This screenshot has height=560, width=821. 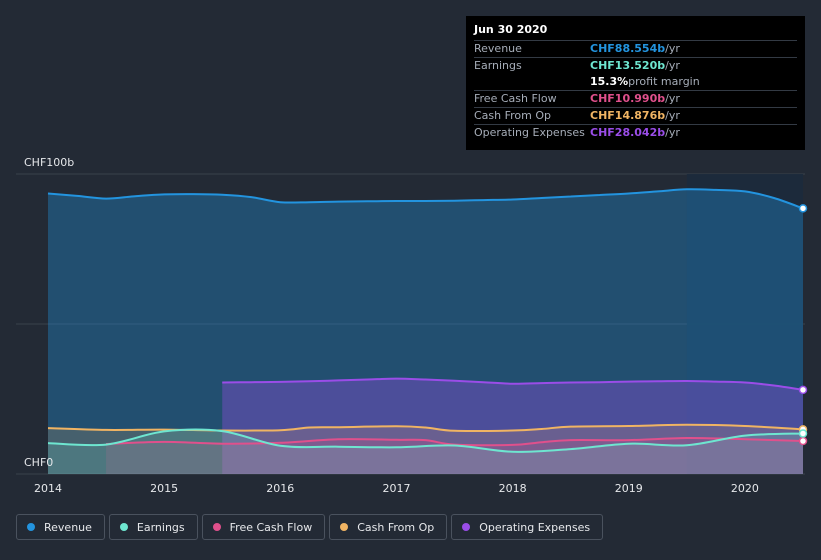 What do you see at coordinates (513, 488) in the screenshot?
I see `x-tick-label: 2018` at bounding box center [513, 488].